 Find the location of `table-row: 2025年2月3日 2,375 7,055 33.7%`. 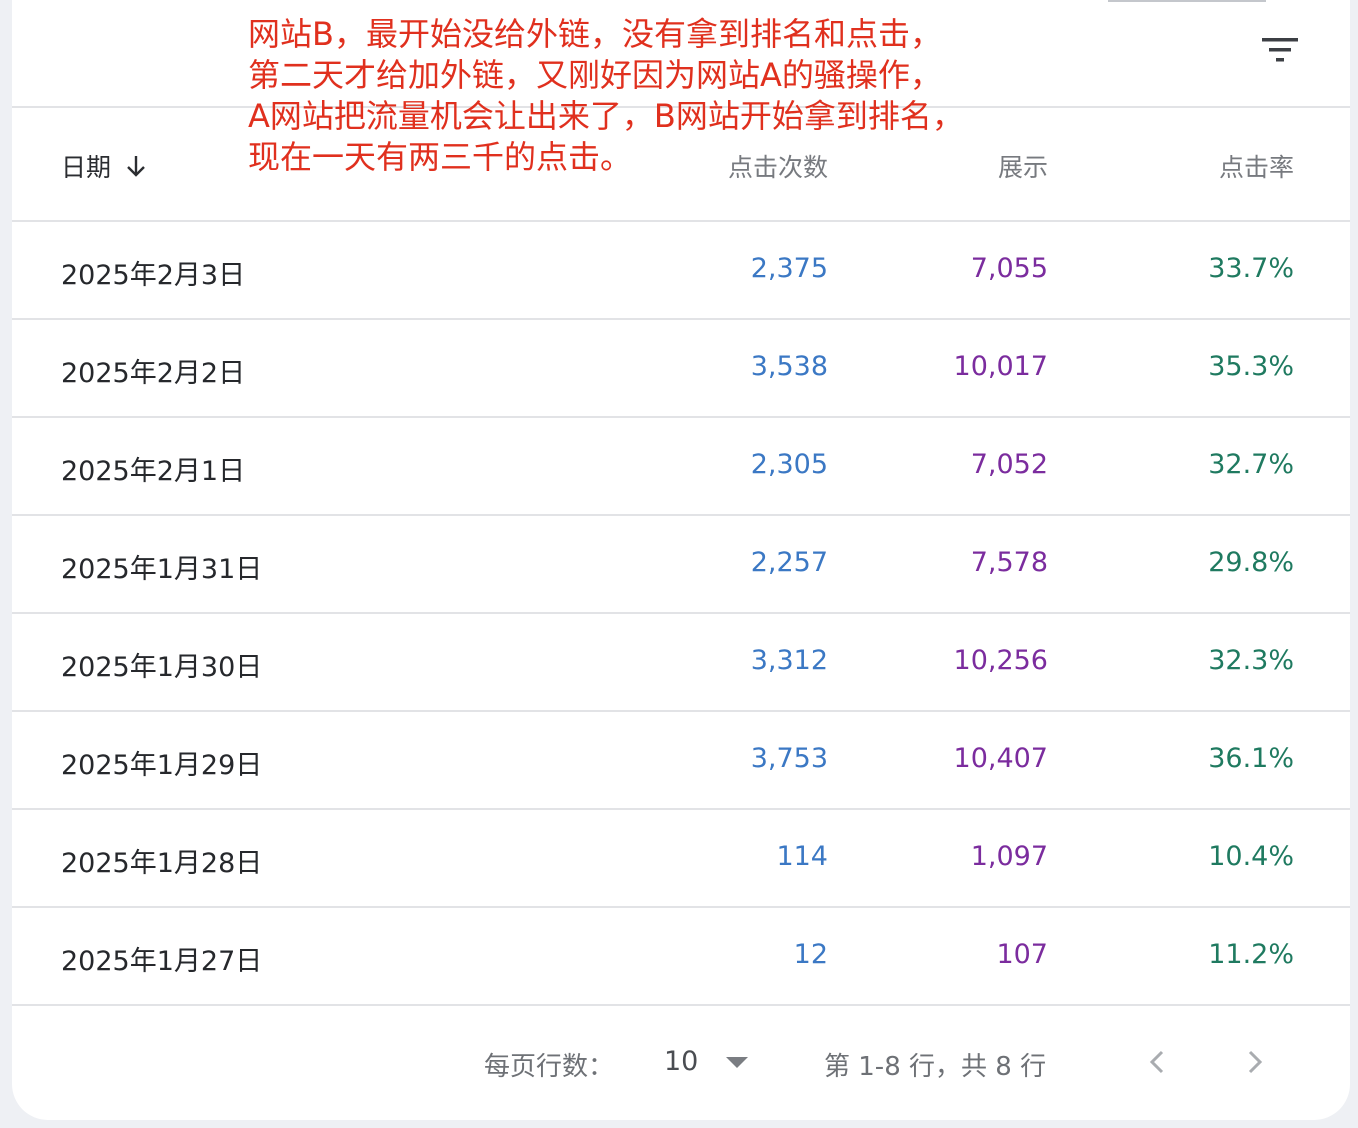

table-row: 2025年2月3日 2,375 7,055 33.7% is located at coordinates (681, 271).